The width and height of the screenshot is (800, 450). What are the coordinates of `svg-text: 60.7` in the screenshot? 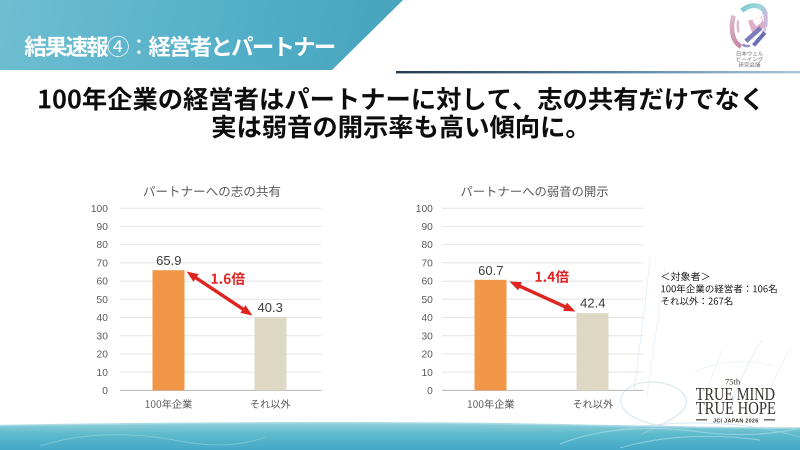 It's located at (490, 270).